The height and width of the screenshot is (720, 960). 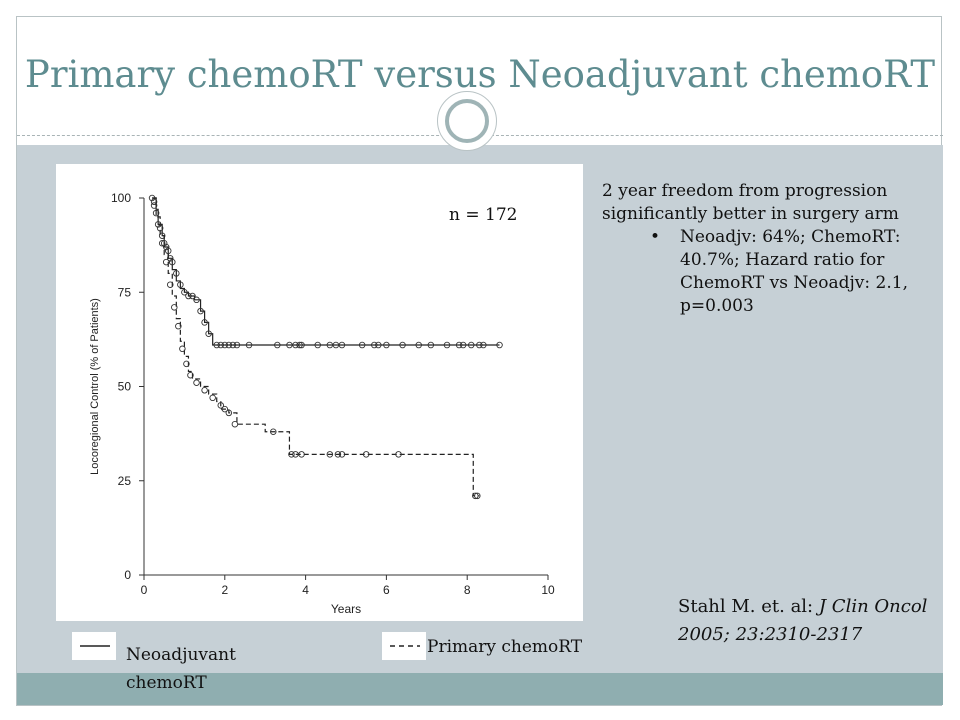 What do you see at coordinates (305, 590) in the screenshot?
I see `x-tick-label: 4` at bounding box center [305, 590].